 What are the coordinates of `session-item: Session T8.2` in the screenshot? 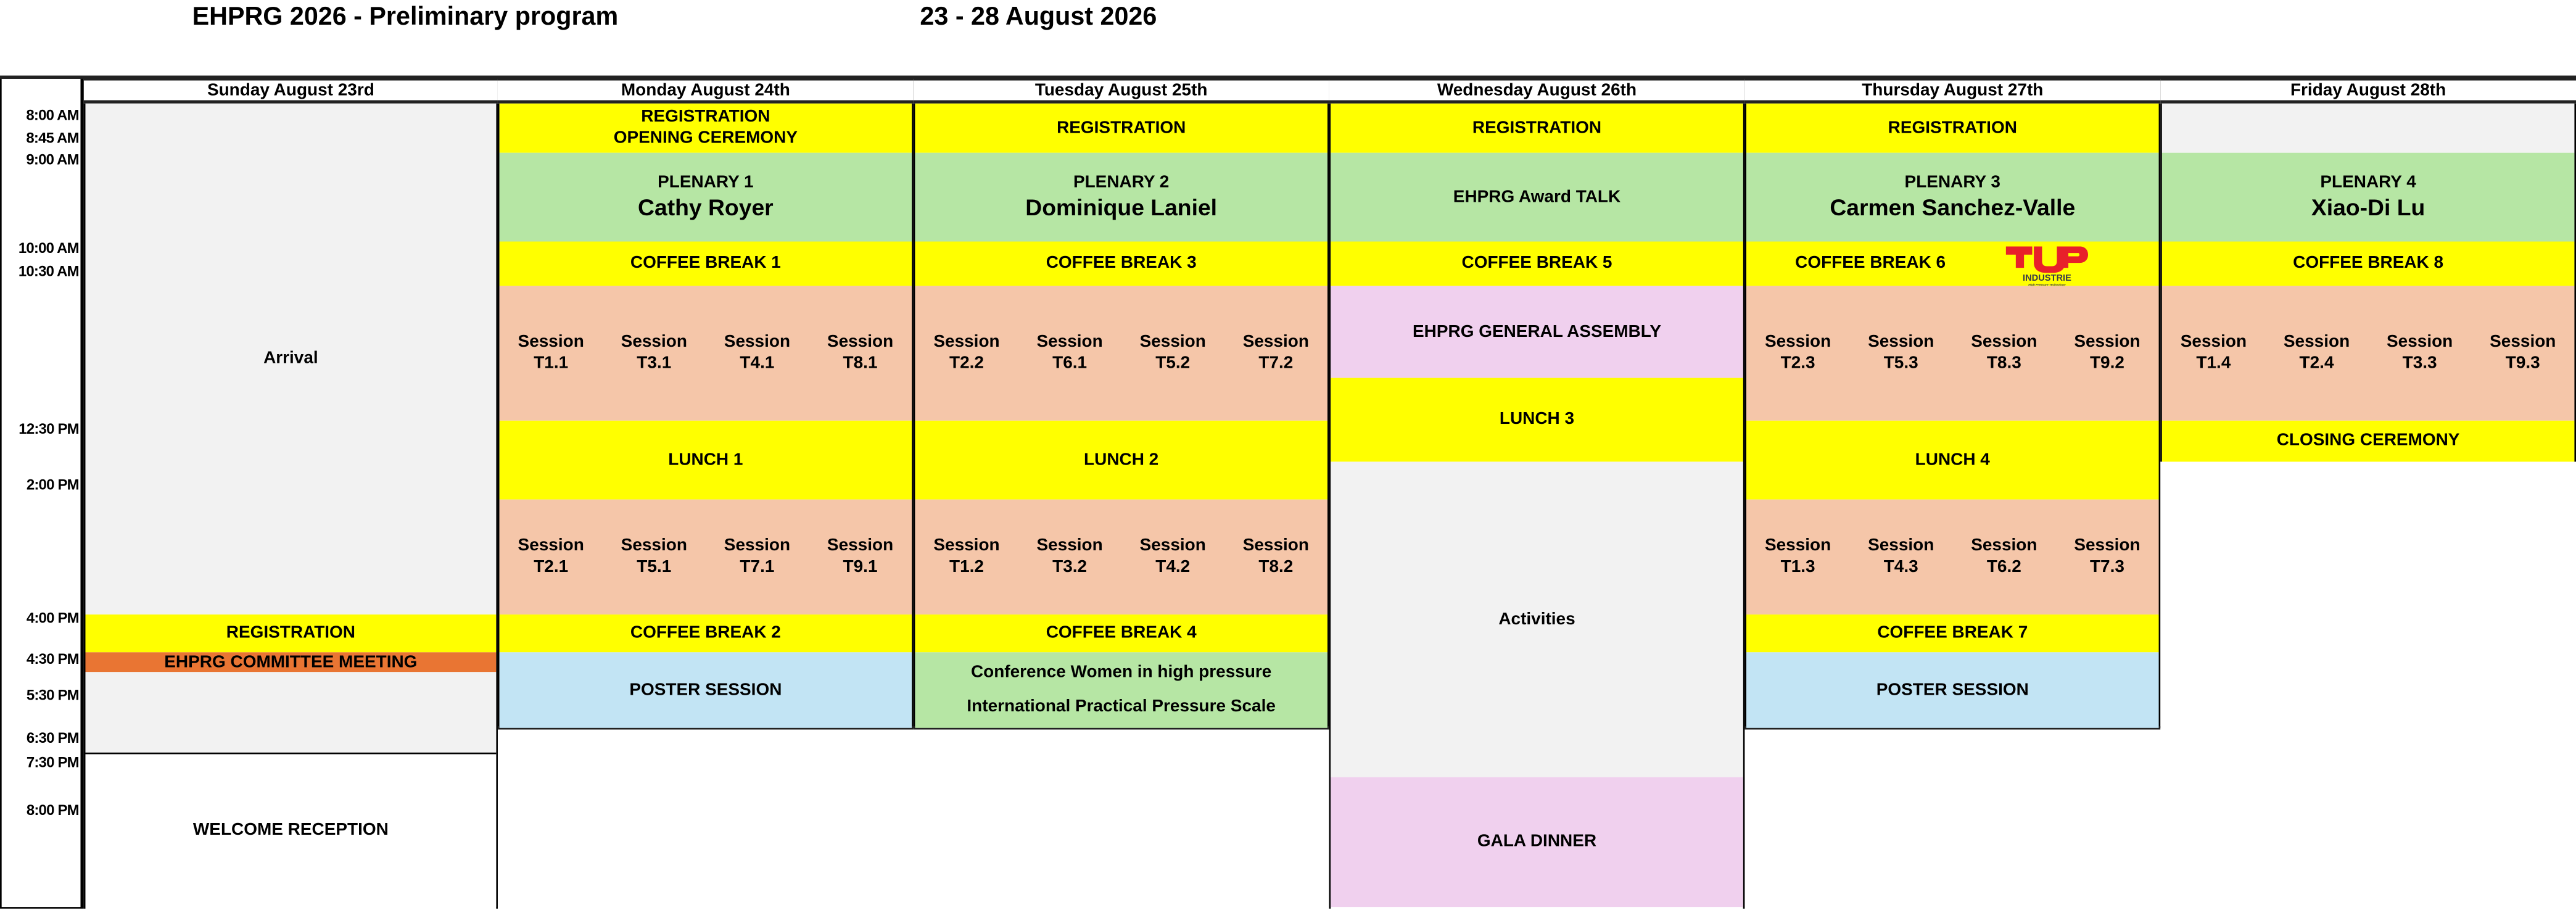 It's located at (1276, 557).